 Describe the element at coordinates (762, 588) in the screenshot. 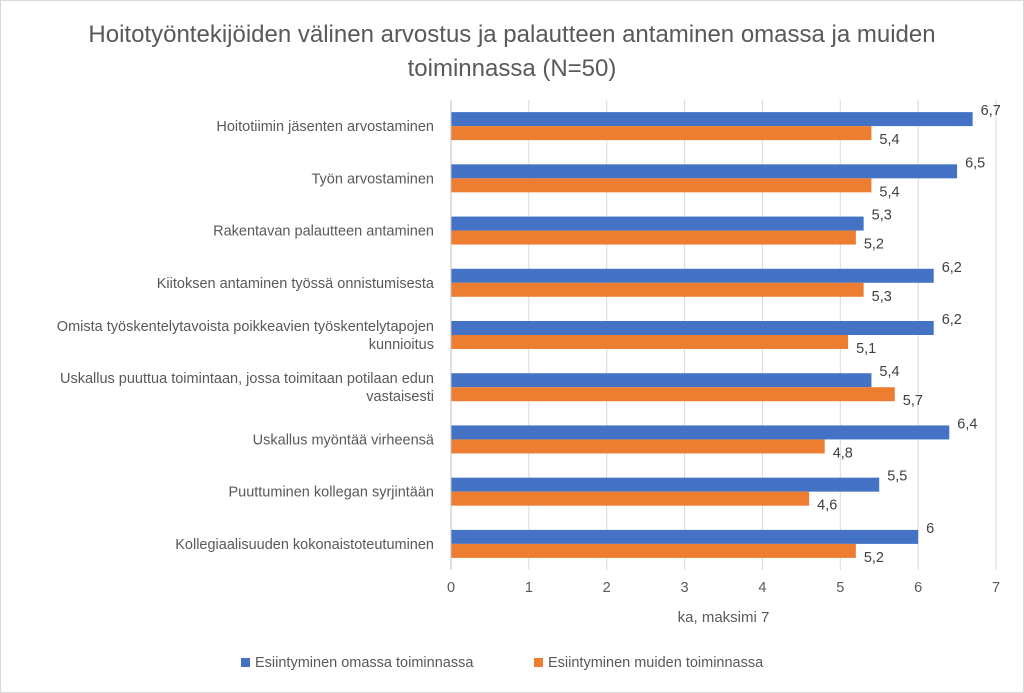

I see `x-tick-label-4: 4` at that location.